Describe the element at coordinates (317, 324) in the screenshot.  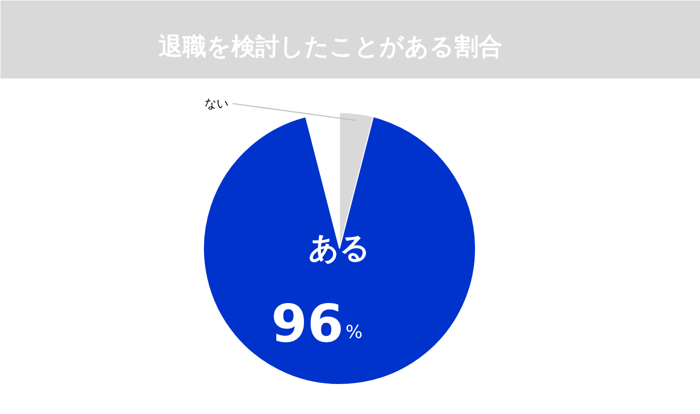
I see `data-label: 96%` at that location.